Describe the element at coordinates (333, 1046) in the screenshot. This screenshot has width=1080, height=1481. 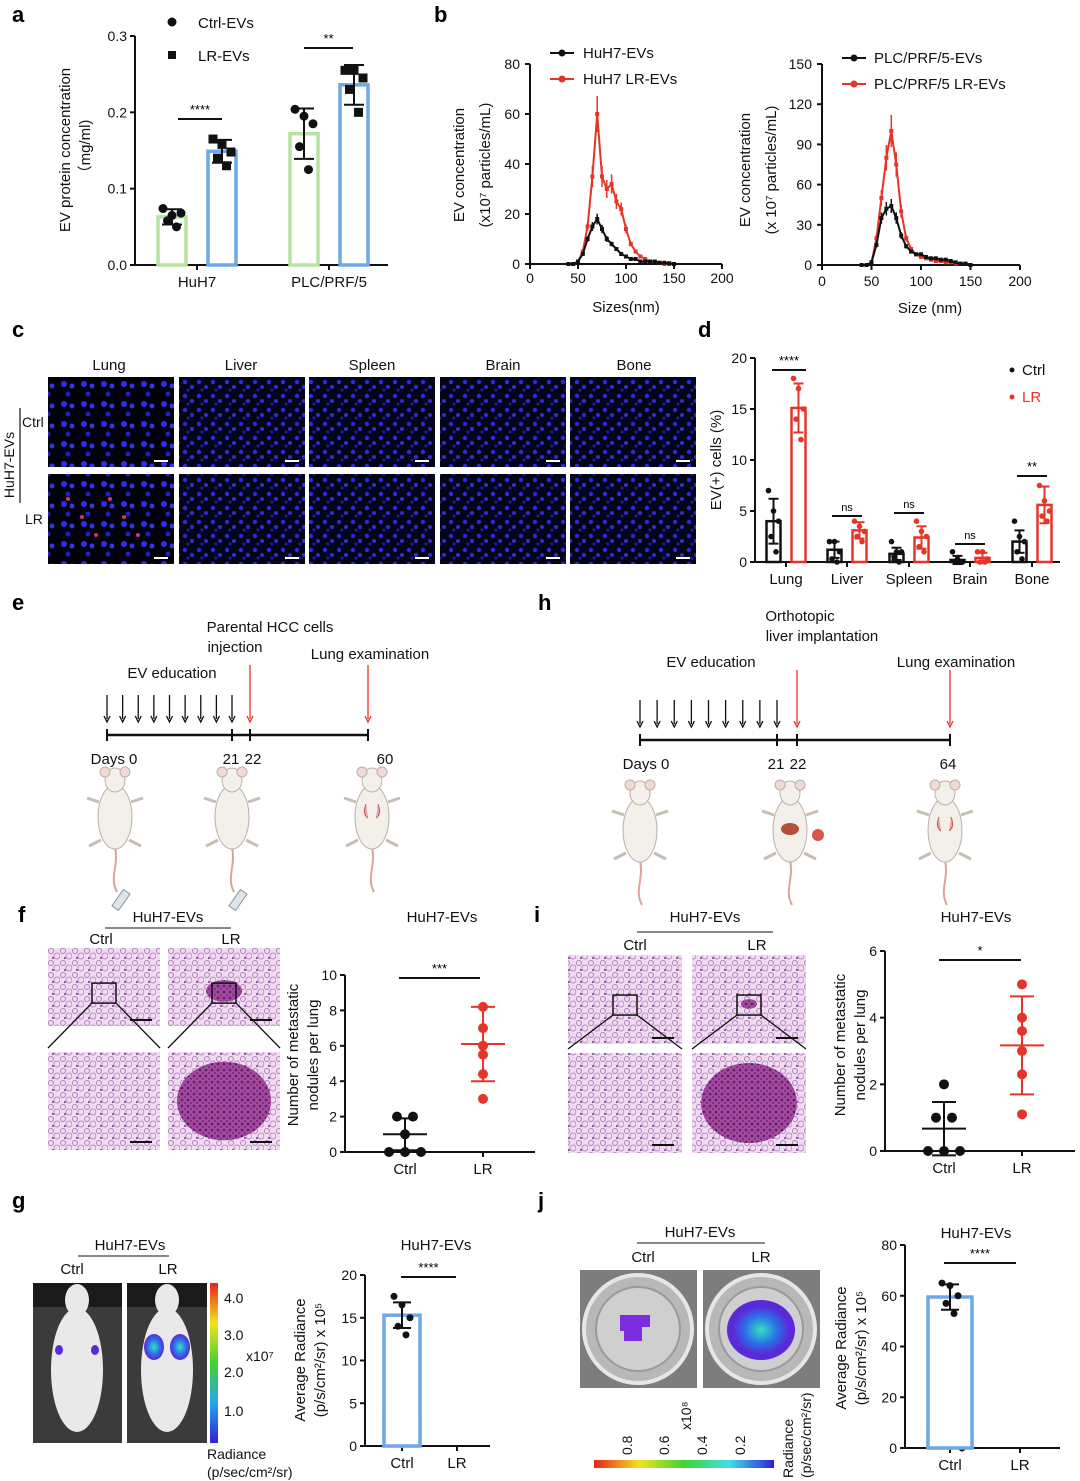
I see `f-y-tick-label: 6` at that location.